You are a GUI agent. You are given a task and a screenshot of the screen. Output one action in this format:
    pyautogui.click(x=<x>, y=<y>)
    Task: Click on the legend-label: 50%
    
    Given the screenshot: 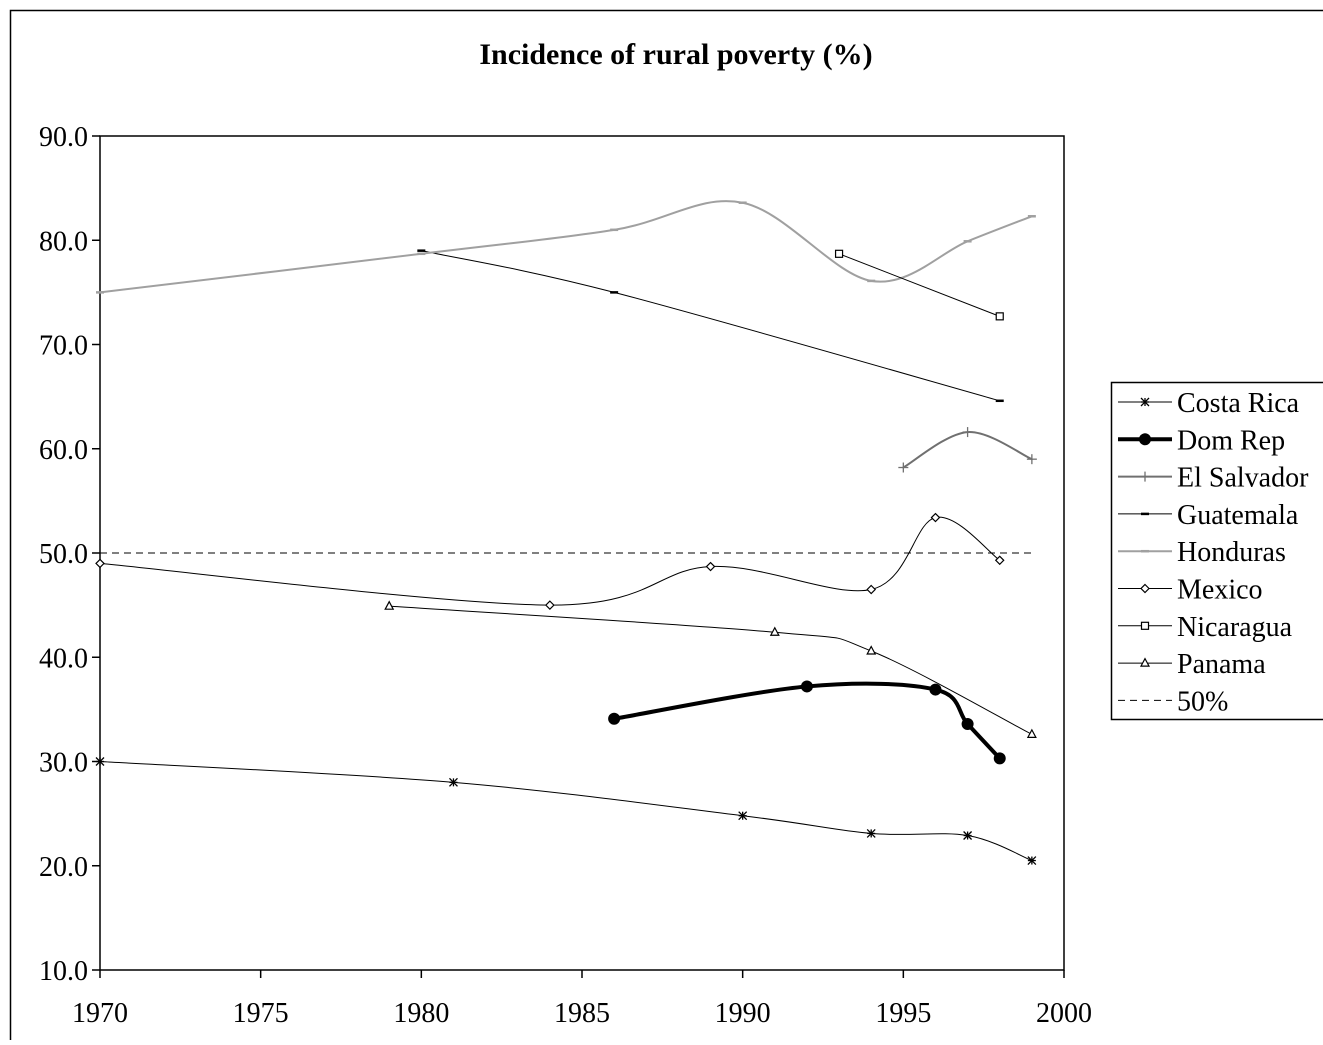 What is the action you would take?
    pyautogui.click(x=1202, y=701)
    